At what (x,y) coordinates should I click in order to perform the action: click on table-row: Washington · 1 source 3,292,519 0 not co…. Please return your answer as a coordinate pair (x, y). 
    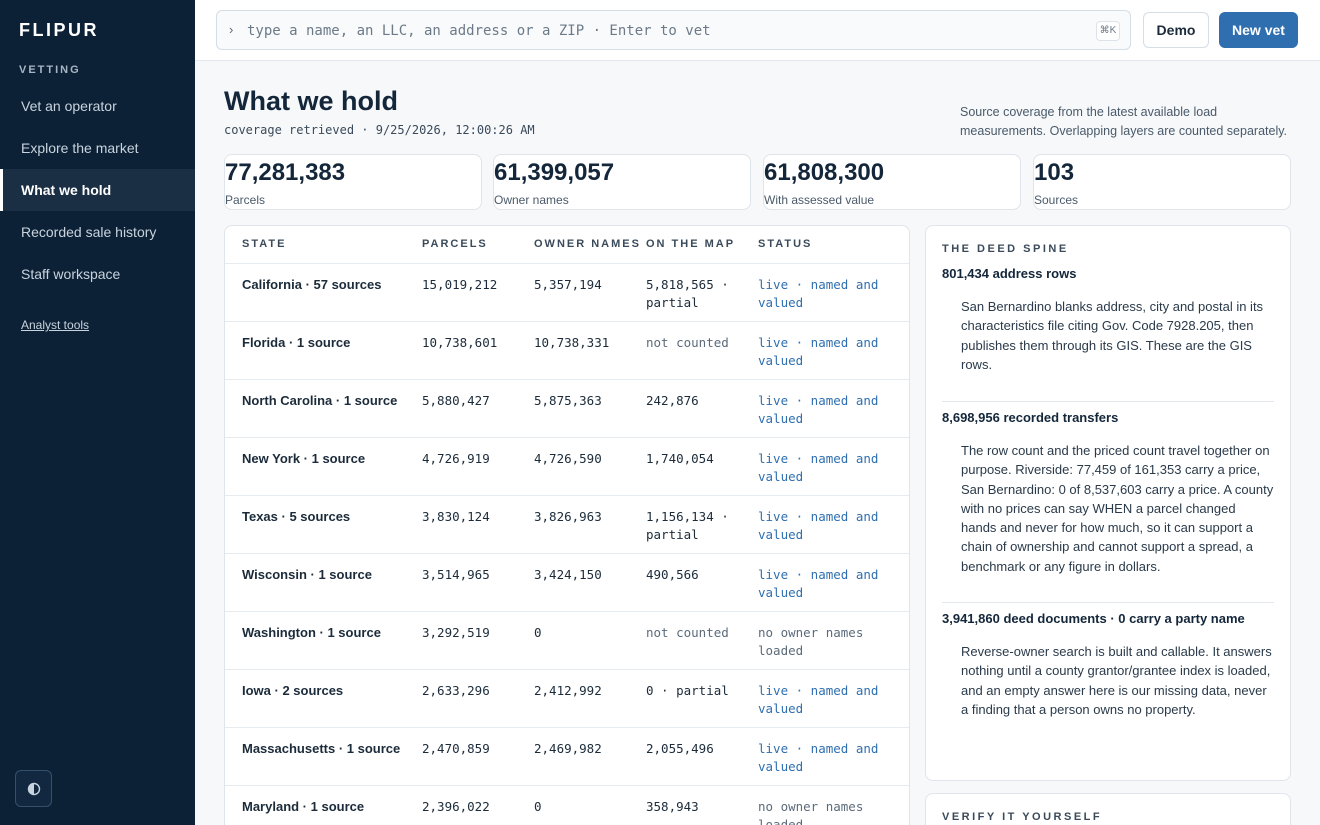
    Looking at the image, I should click on (567, 641).